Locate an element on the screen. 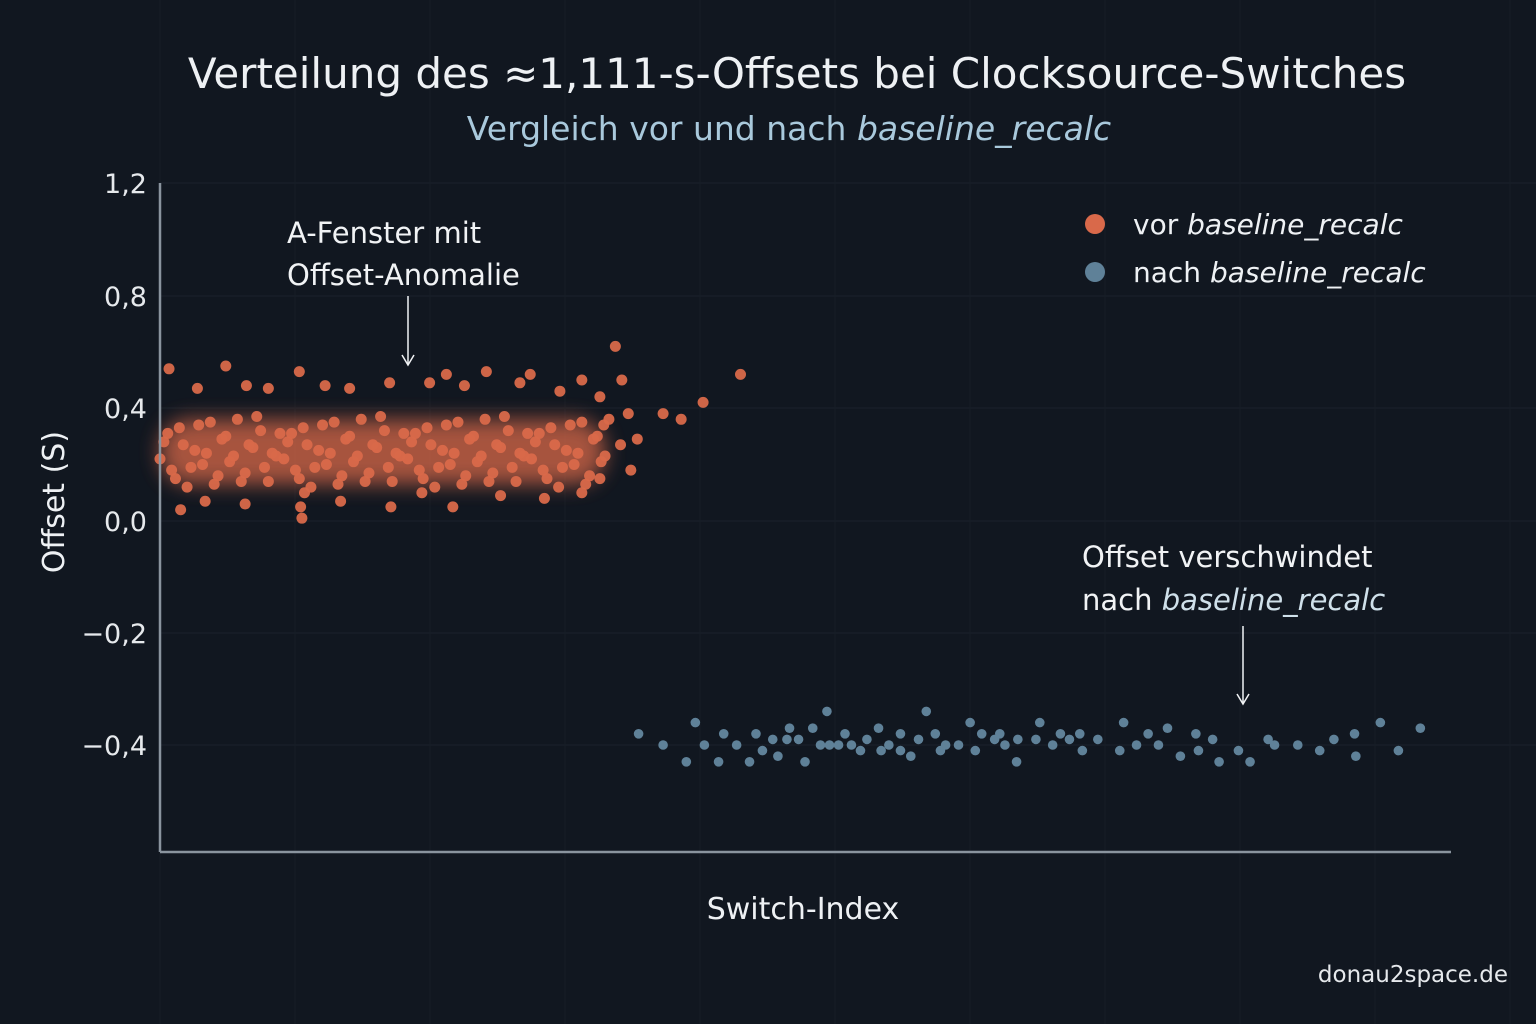 The image size is (1536, 1024). y-tick-label: 0,4 is located at coordinates (125, 409).